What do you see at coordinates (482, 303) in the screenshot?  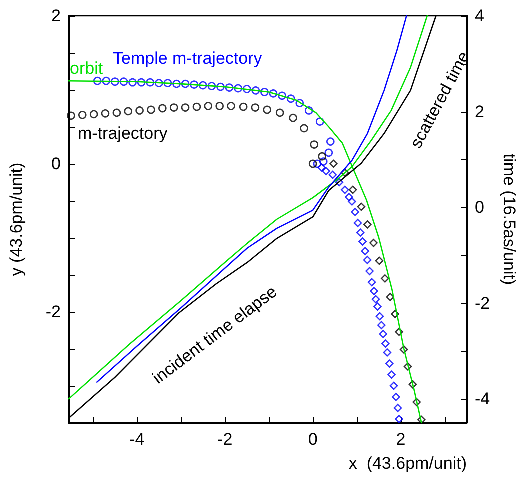 I see `y2-tick-label: -2` at bounding box center [482, 303].